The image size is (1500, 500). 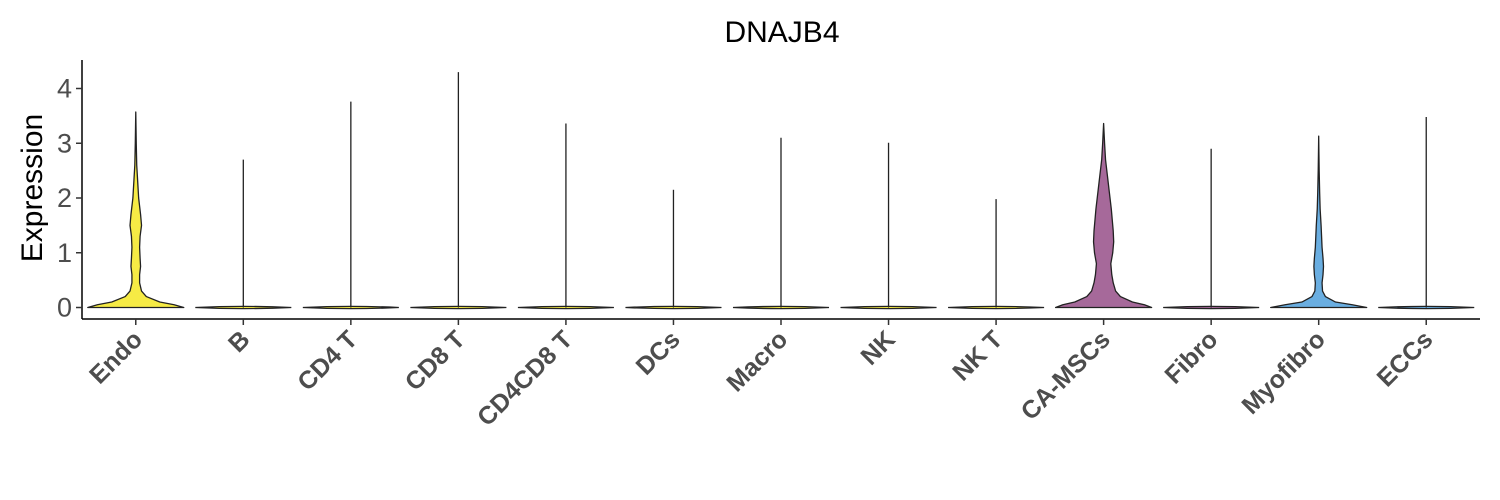 What do you see at coordinates (64, 89) in the screenshot?
I see `y-tick-label: 4` at bounding box center [64, 89].